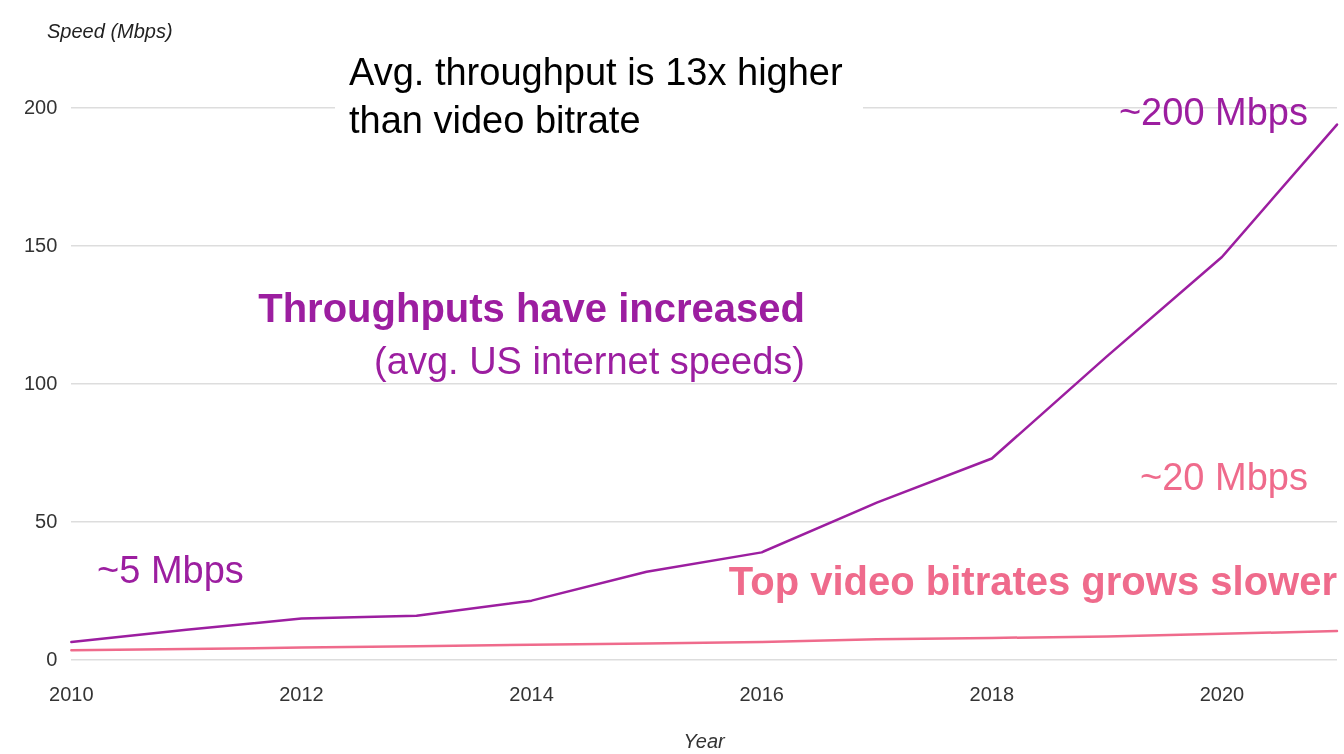 Image resolution: width=1344 pixels, height=754 pixels. I want to click on y-axis-title: Speed (Mbps), so click(110, 31).